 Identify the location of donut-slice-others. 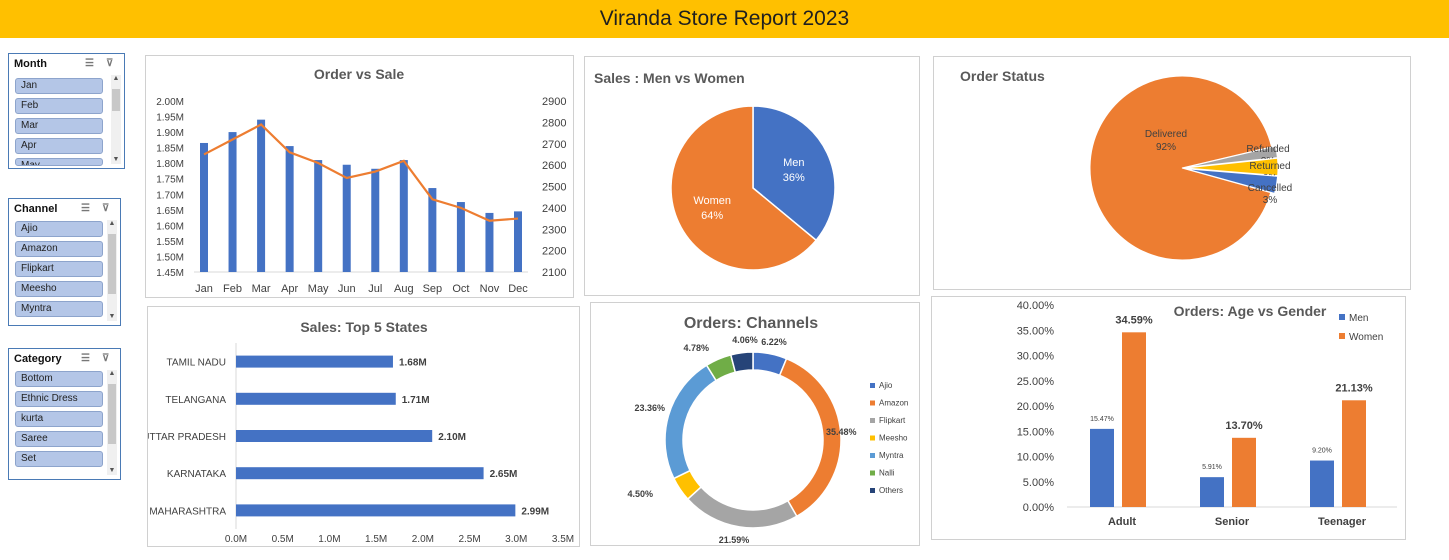
(741, 362).